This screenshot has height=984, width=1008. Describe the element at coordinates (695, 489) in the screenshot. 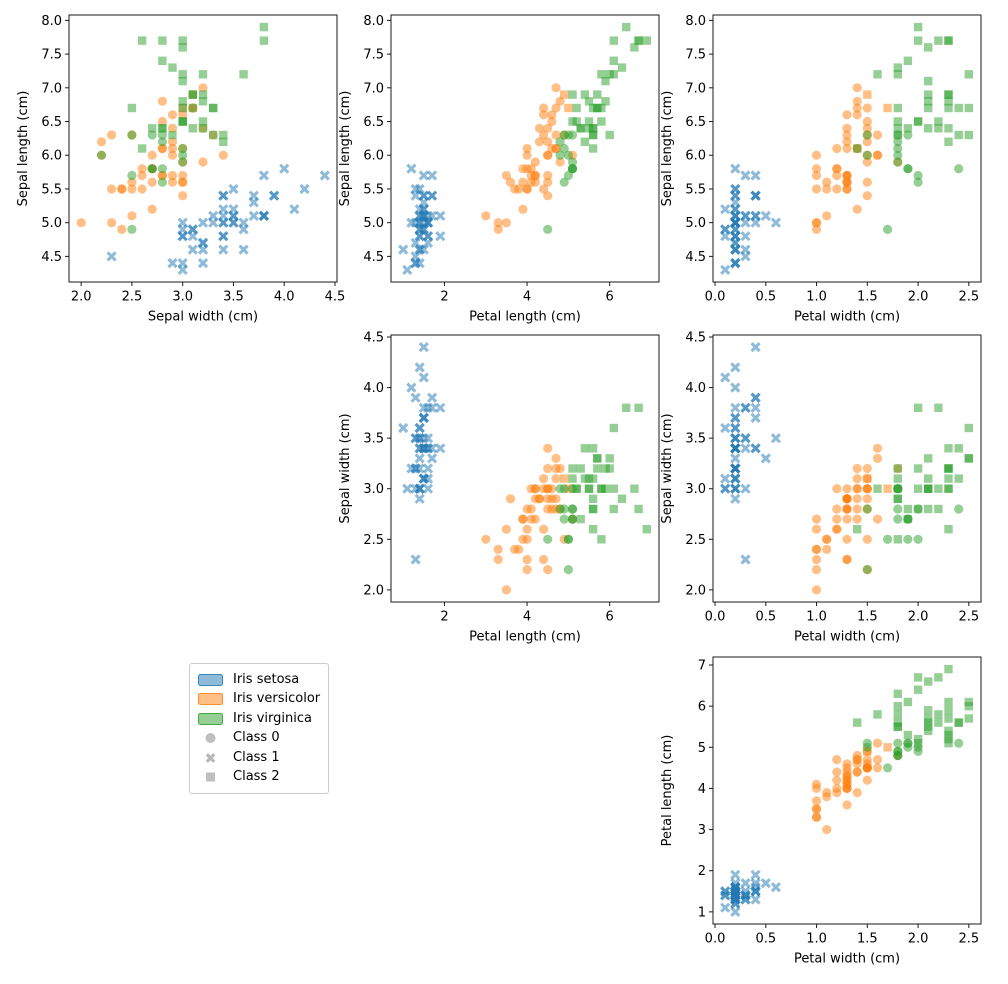

I see `y-tick-label: 3.0` at that location.